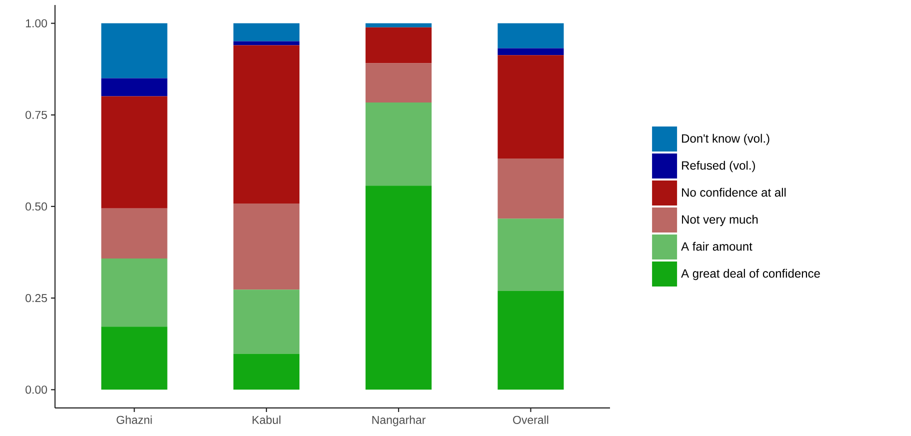  Describe the element at coordinates (716, 246) in the screenshot. I see `legend-label: A fair amount` at that location.